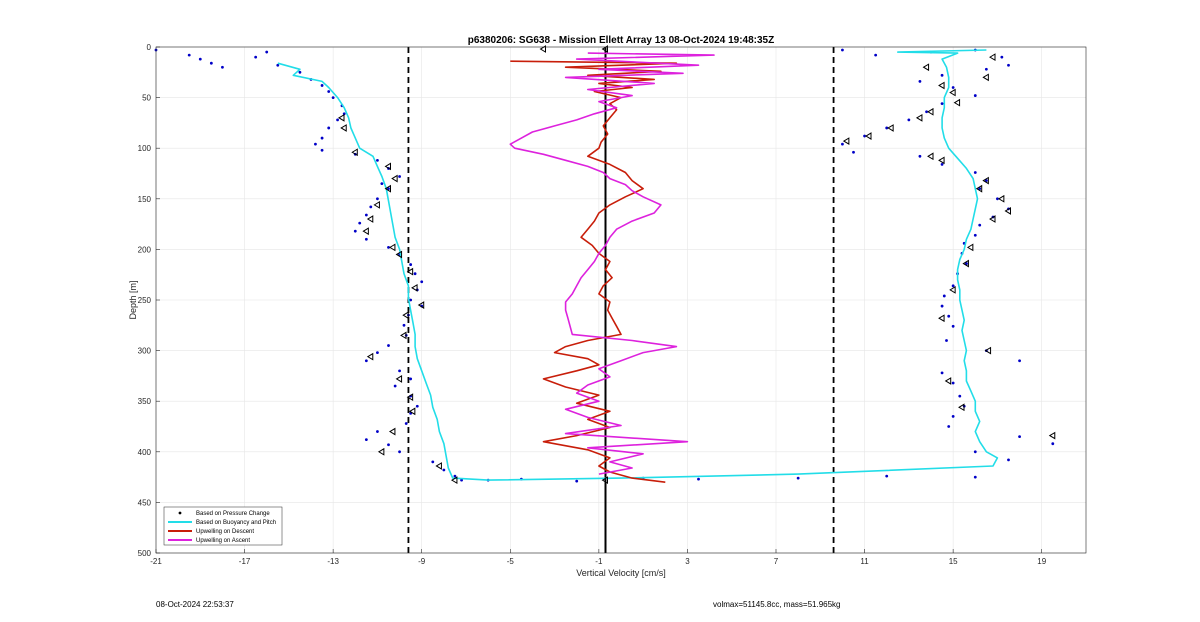 This screenshot has width=1200, height=622. Describe the element at coordinates (145, 502) in the screenshot. I see `y-tick-label: 450` at that location.